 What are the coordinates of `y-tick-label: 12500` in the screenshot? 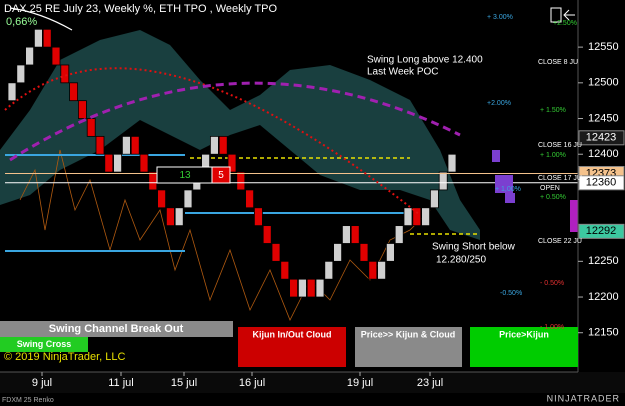 It's located at (603, 83).